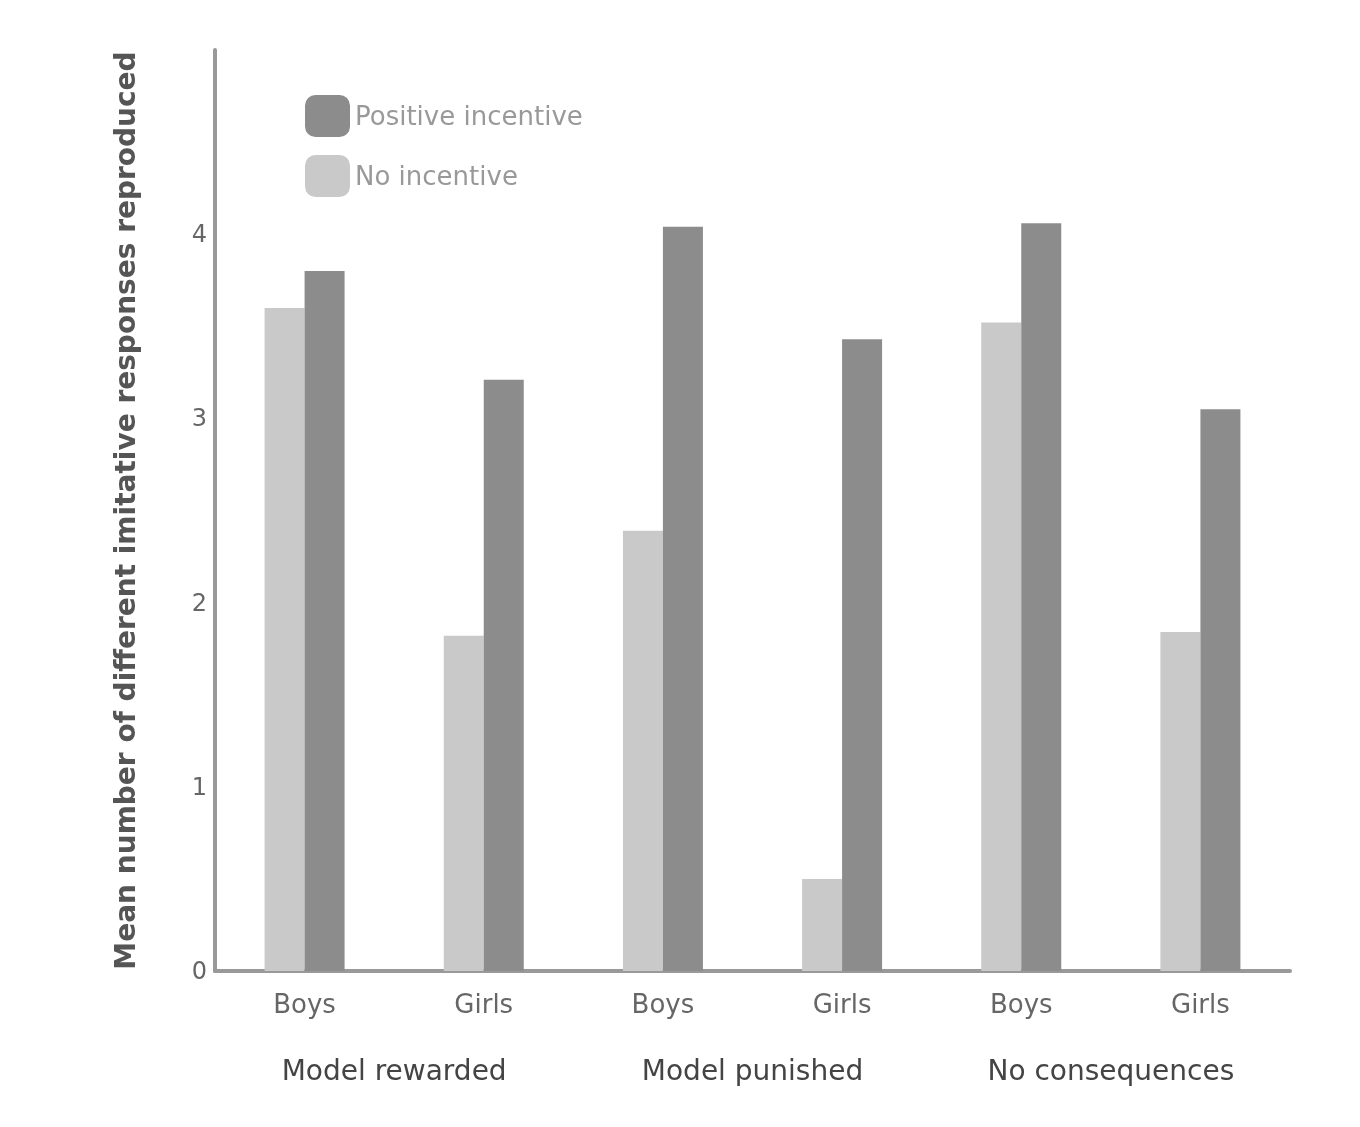 This screenshot has height=1127, width=1360. What do you see at coordinates (1111, 1070) in the screenshot?
I see `text: No consequences` at bounding box center [1111, 1070].